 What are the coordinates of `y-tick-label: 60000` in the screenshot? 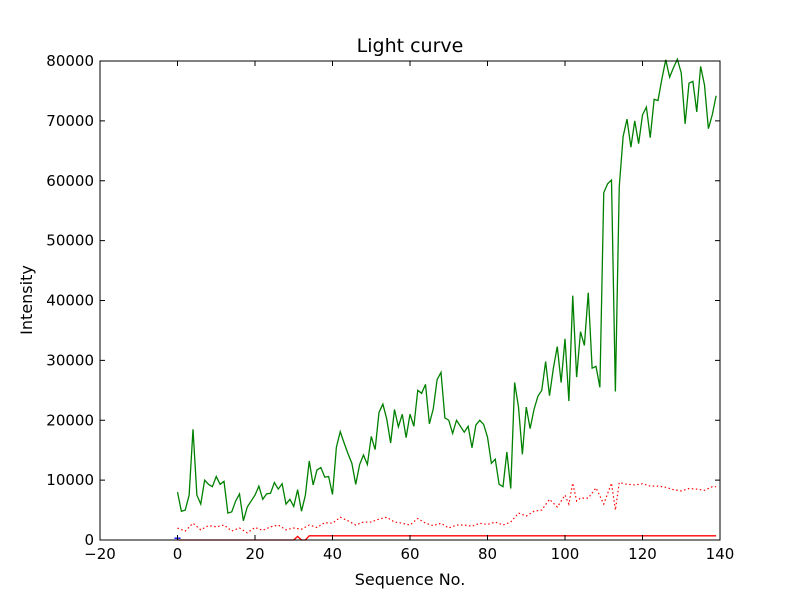 It's located at (70, 181).